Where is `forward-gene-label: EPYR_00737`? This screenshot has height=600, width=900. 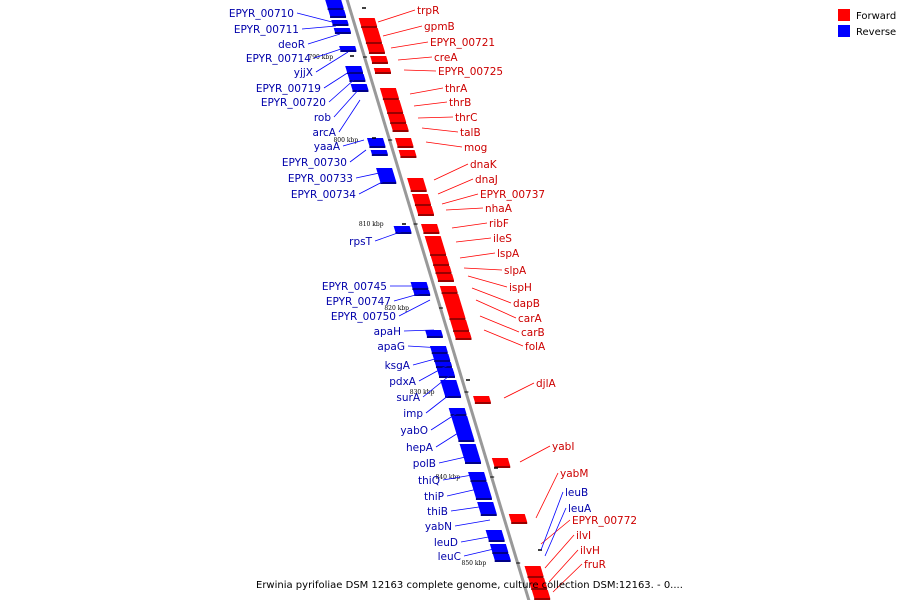 forward-gene-label: EPYR_00737 is located at coordinates (512, 195).